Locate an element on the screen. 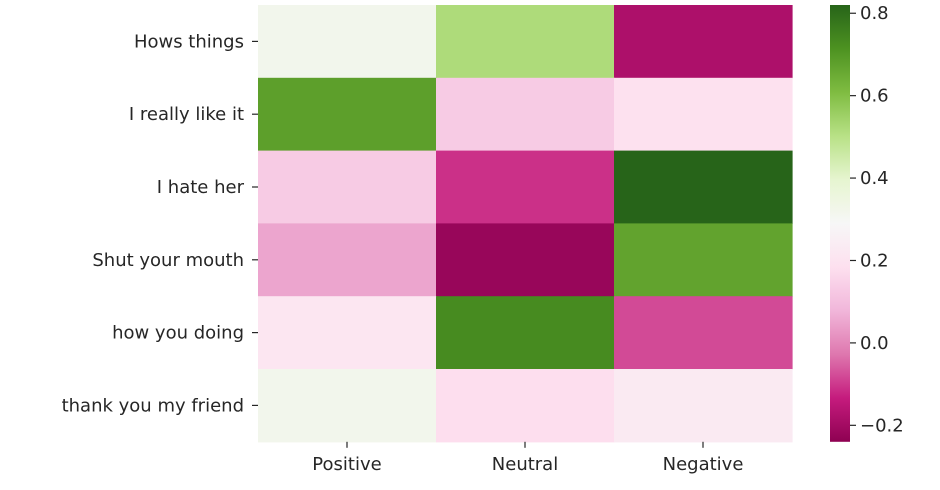 The height and width of the screenshot is (490, 940). column-label: Neutral is located at coordinates (525, 464).